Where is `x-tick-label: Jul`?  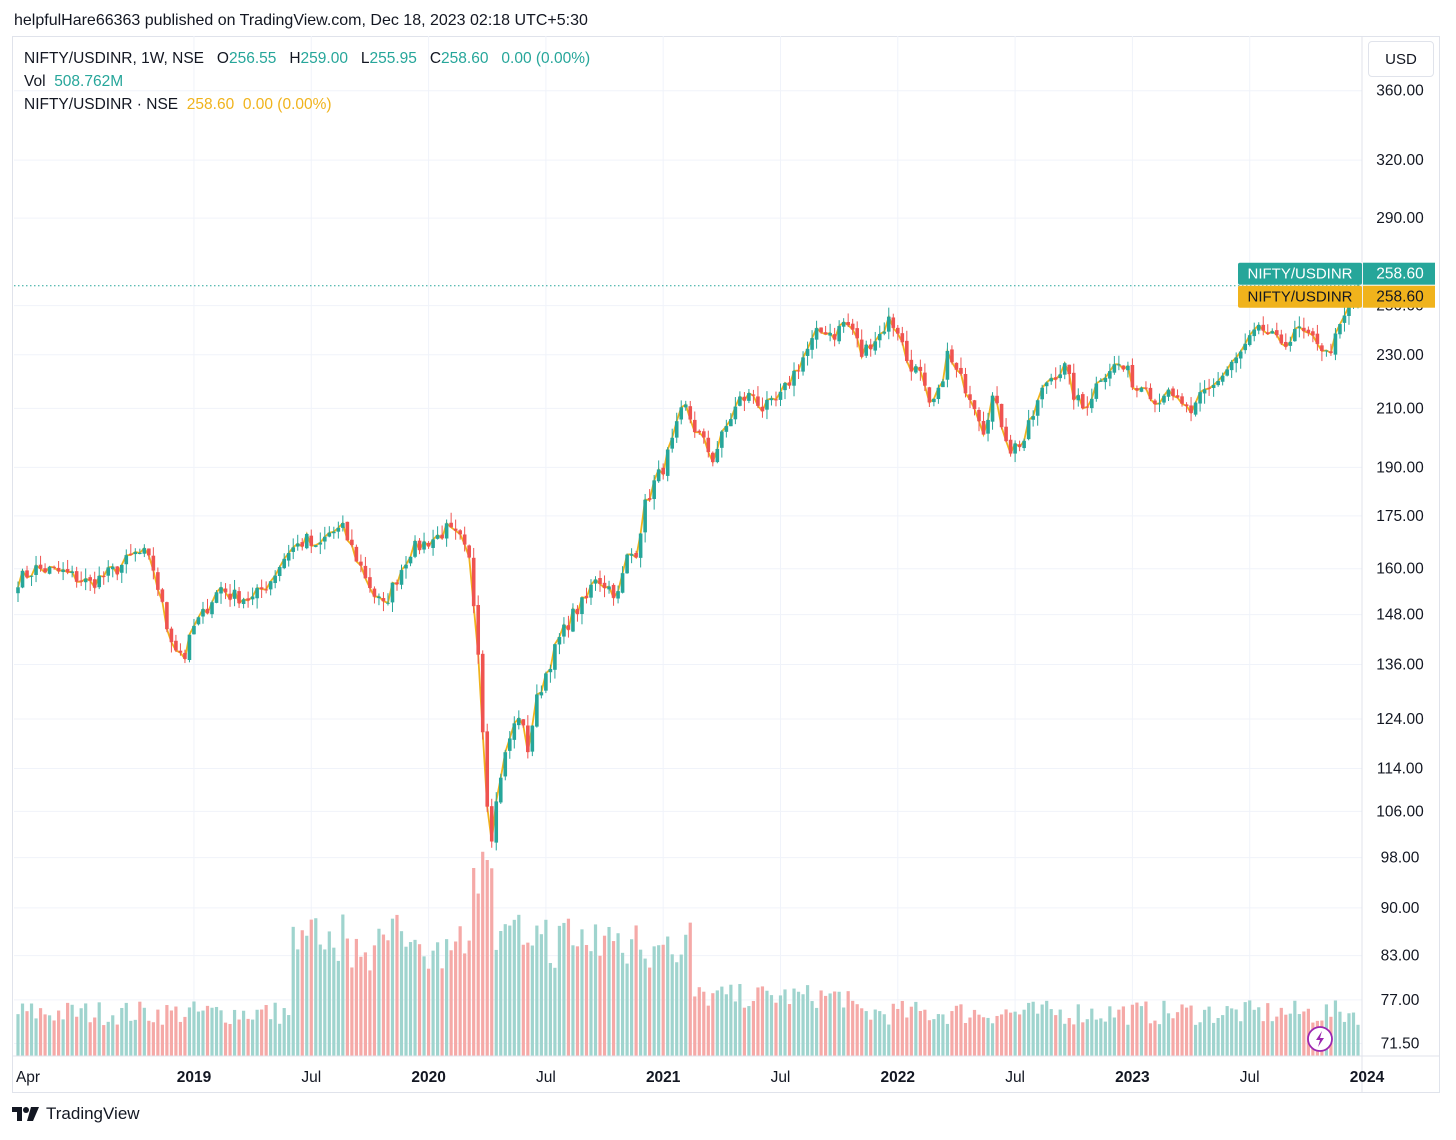
x-tick-label: Jul is located at coordinates (546, 1077).